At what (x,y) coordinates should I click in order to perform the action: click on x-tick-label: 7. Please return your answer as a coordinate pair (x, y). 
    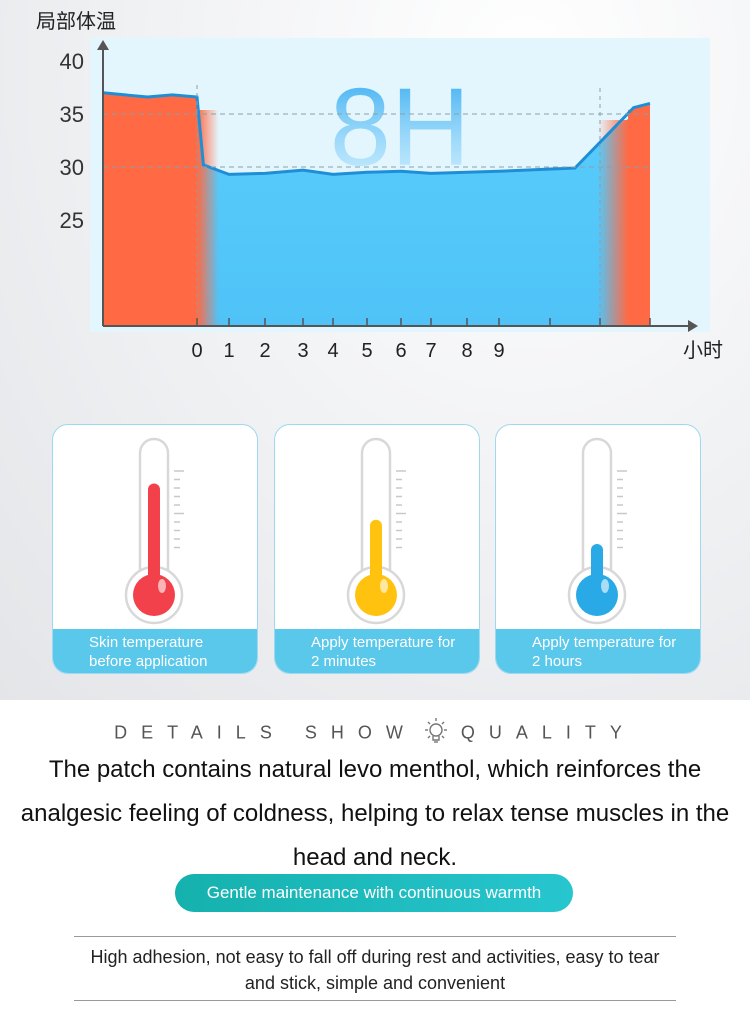
    Looking at the image, I should click on (430, 351).